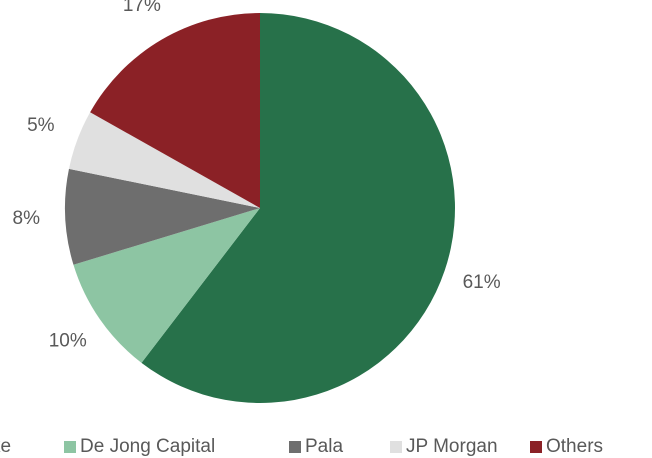 The image size is (652, 458). Describe the element at coordinates (27, 218) in the screenshot. I see `data-label: 8%` at that location.